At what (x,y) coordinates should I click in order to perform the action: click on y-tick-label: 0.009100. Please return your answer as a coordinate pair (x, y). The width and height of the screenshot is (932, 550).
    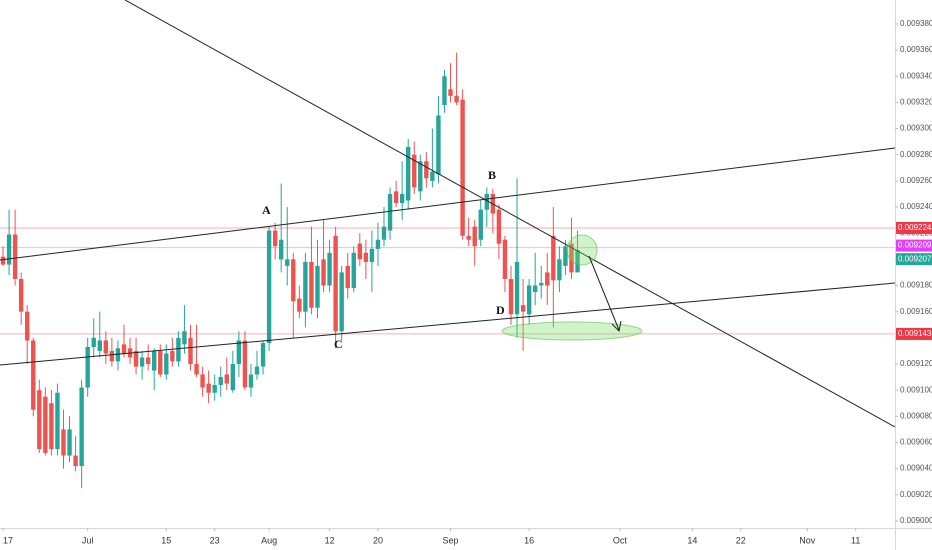
    Looking at the image, I should click on (916, 389).